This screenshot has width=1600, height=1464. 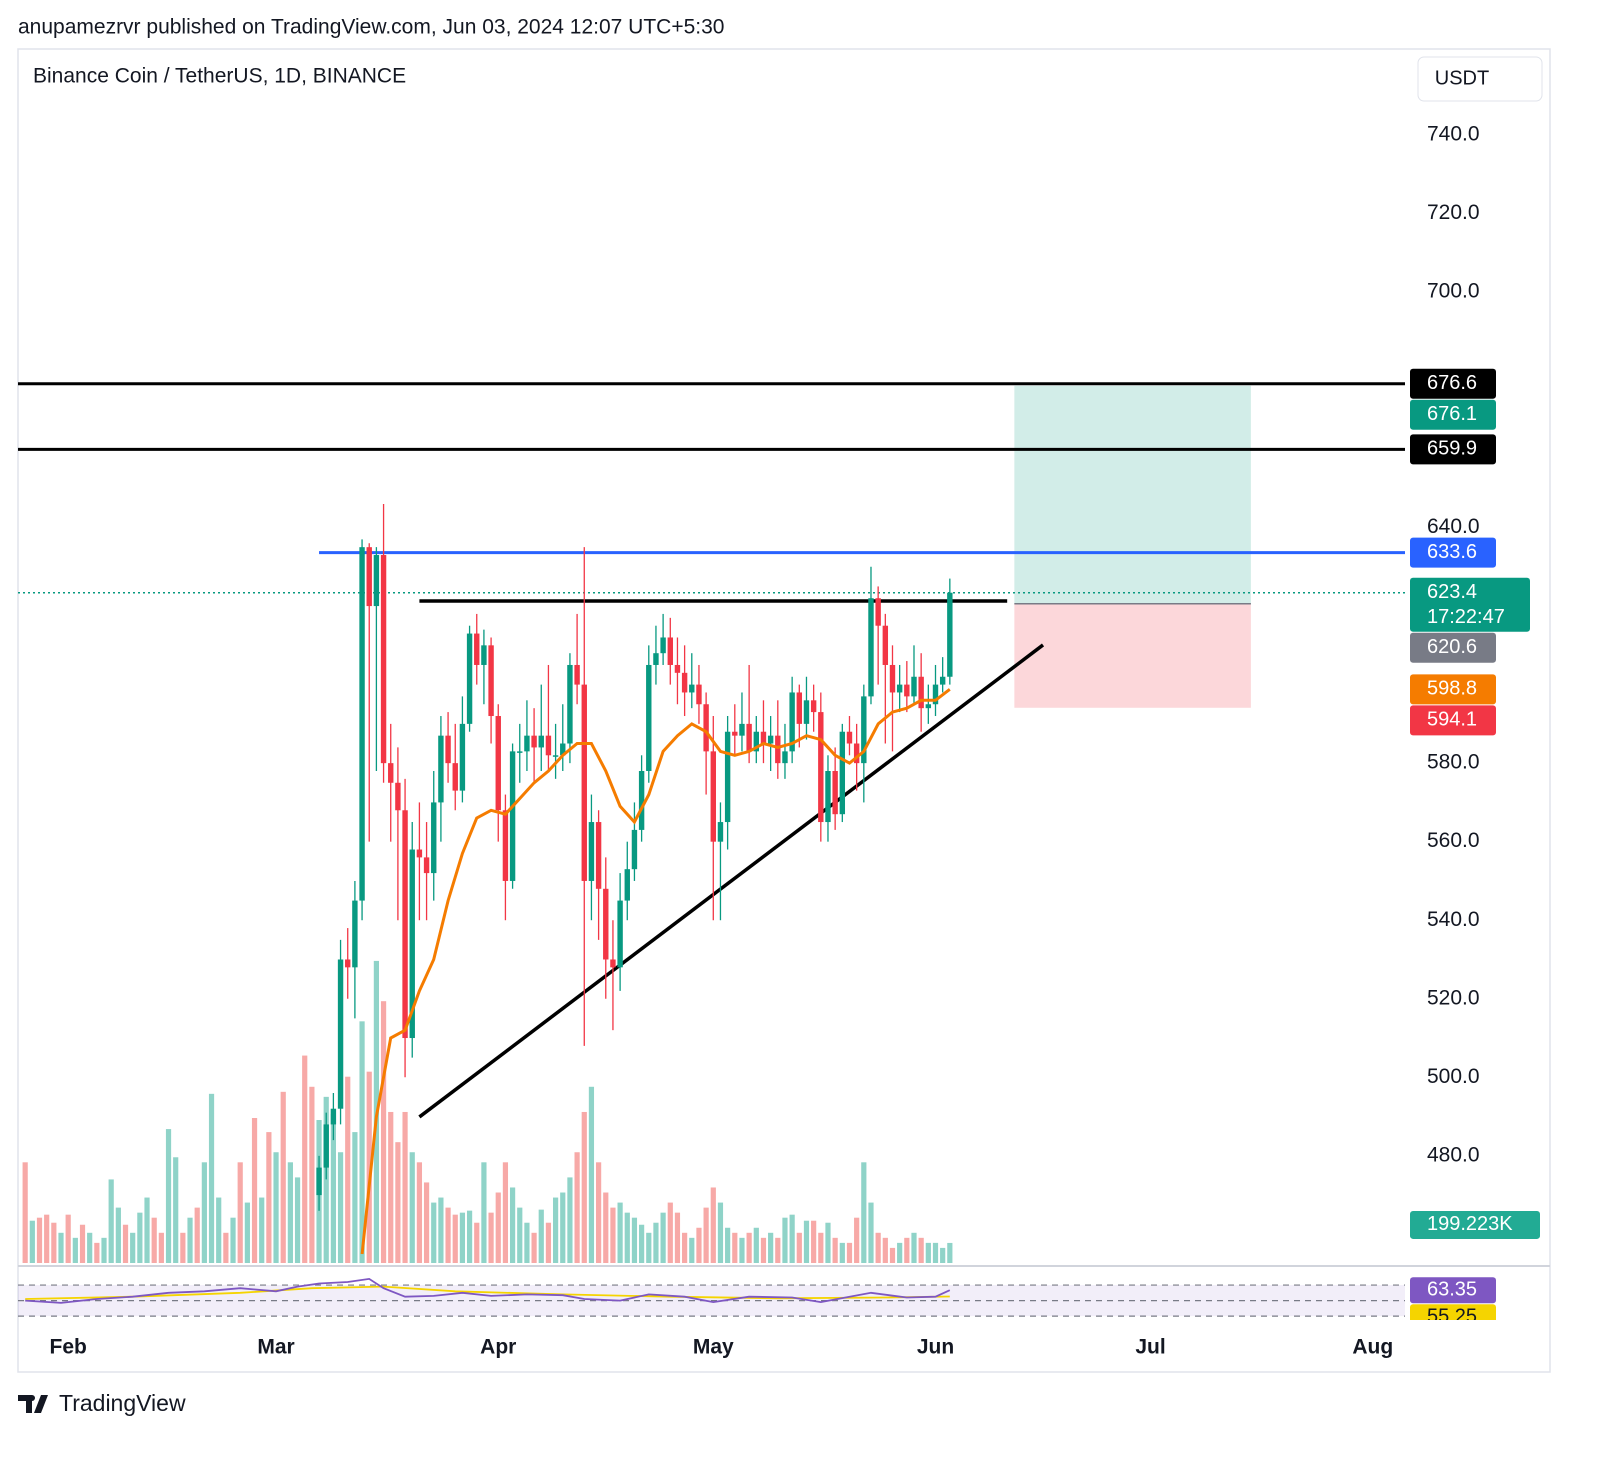 What do you see at coordinates (713, 1347) in the screenshot?
I see `x-tick-label: May` at bounding box center [713, 1347].